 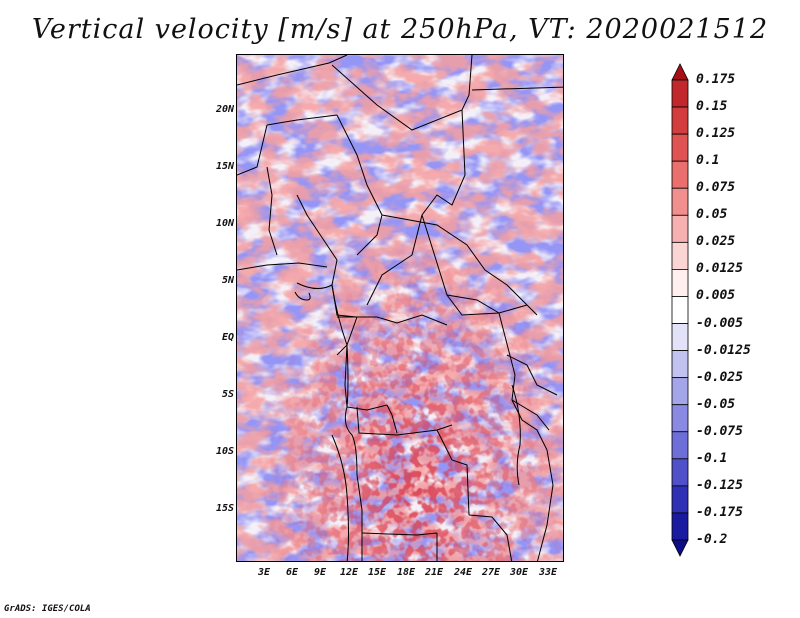 What do you see at coordinates (320, 572) in the screenshot?
I see `lon-label: 9E` at bounding box center [320, 572].